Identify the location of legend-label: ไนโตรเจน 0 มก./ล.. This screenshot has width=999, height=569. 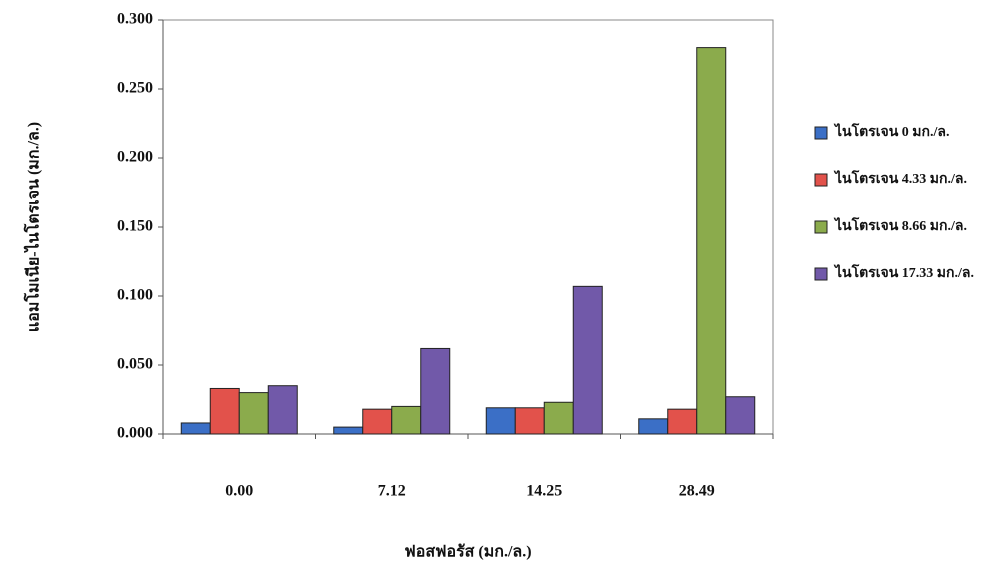
(891, 131).